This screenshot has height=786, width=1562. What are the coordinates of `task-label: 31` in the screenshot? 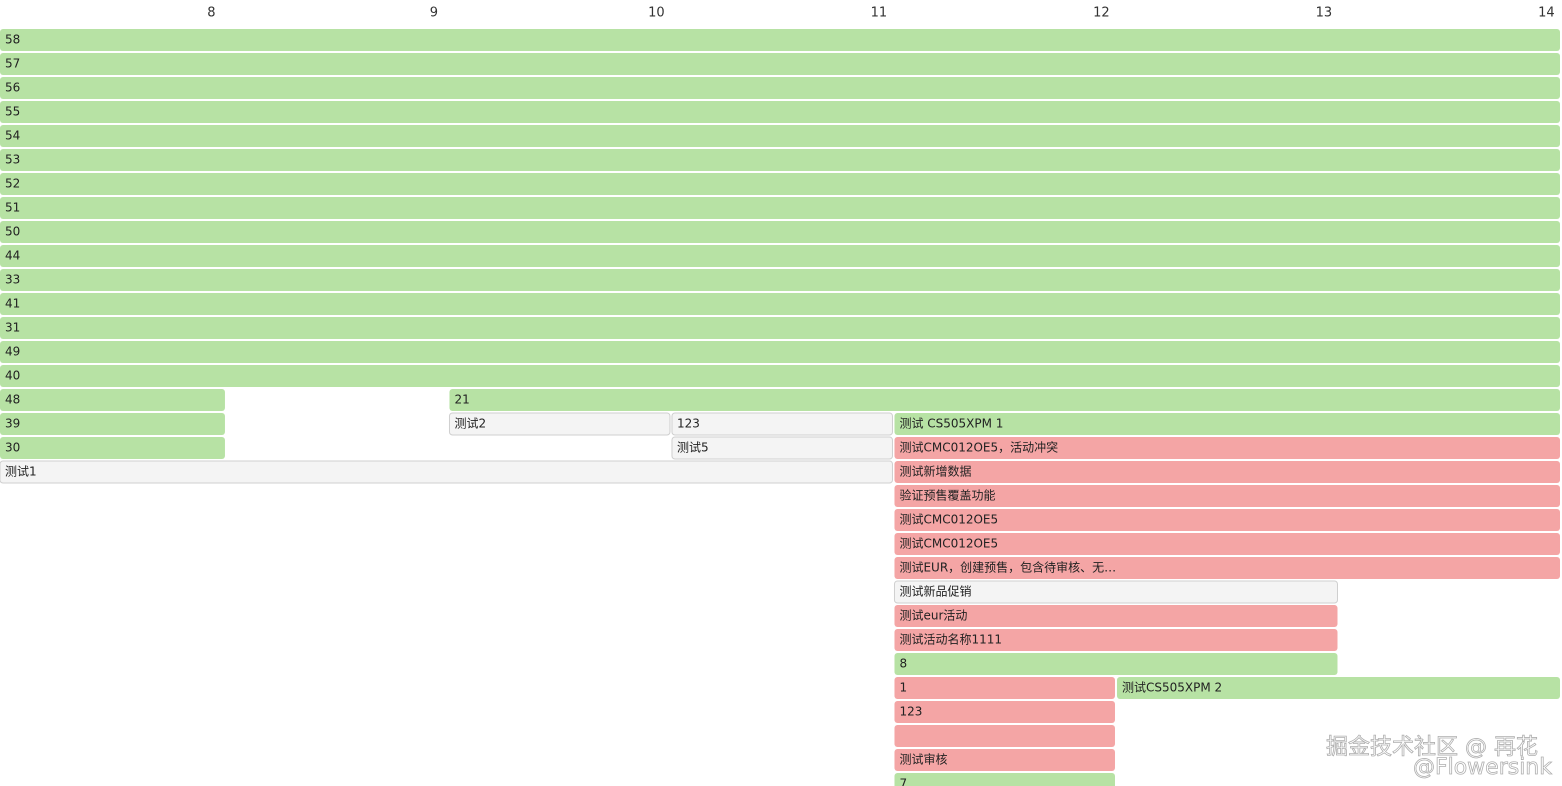 It's located at (12, 328).